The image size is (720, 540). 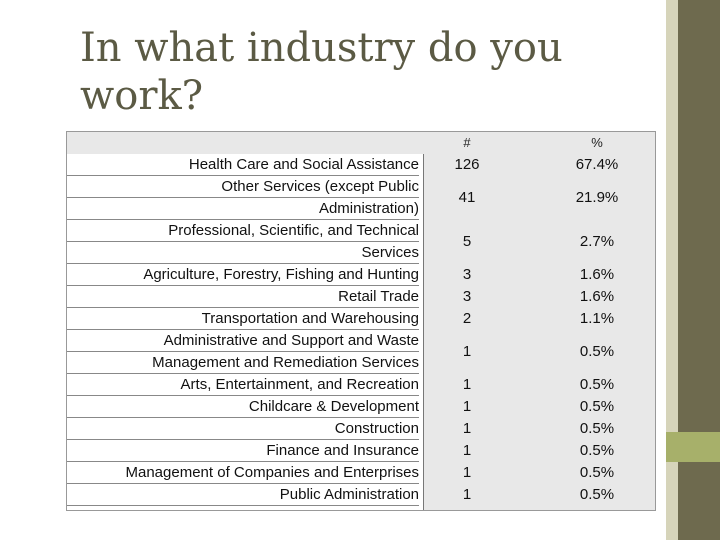 What do you see at coordinates (467, 164) in the screenshot?
I see `count-cell: 126` at bounding box center [467, 164].